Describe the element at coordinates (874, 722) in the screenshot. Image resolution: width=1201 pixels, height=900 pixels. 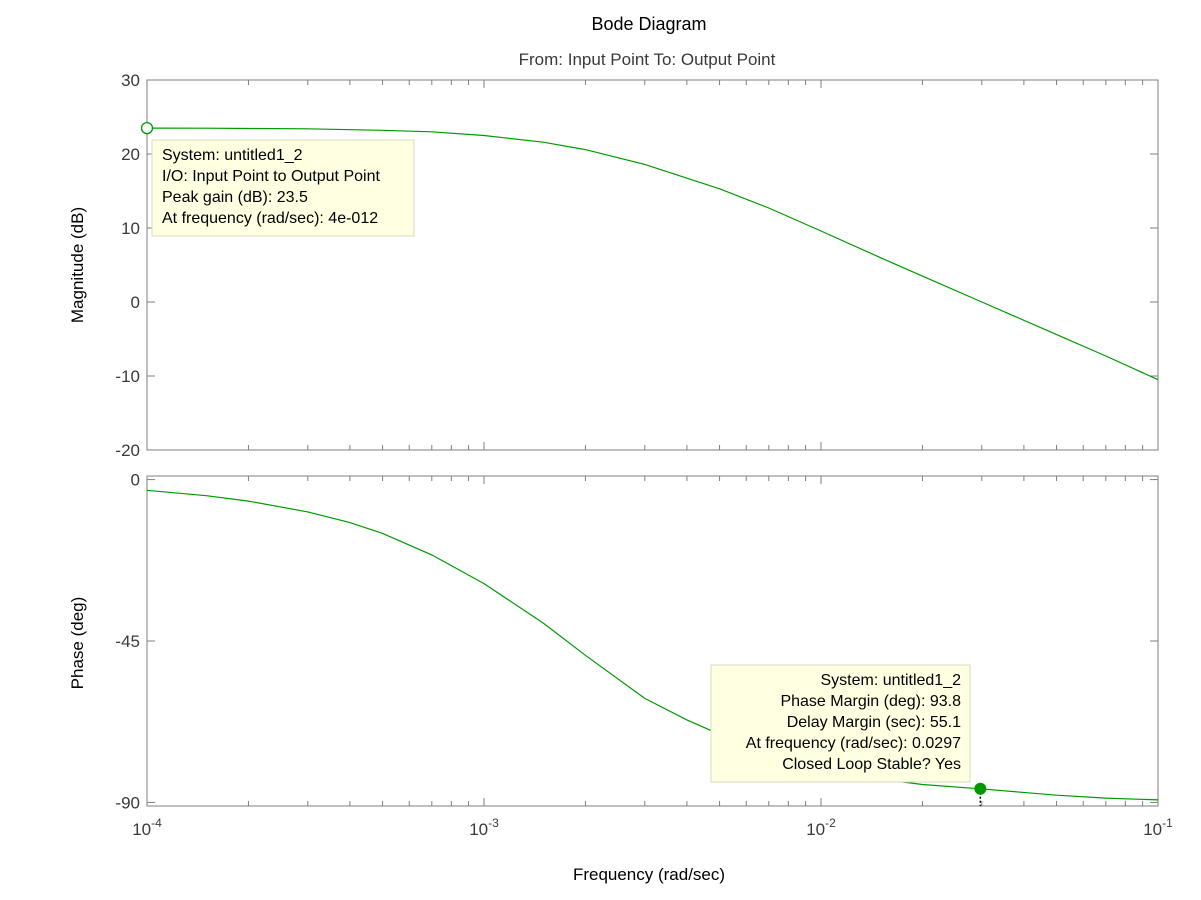
I see `data-tip-line: Delay Margin (sec): 55.1` at that location.